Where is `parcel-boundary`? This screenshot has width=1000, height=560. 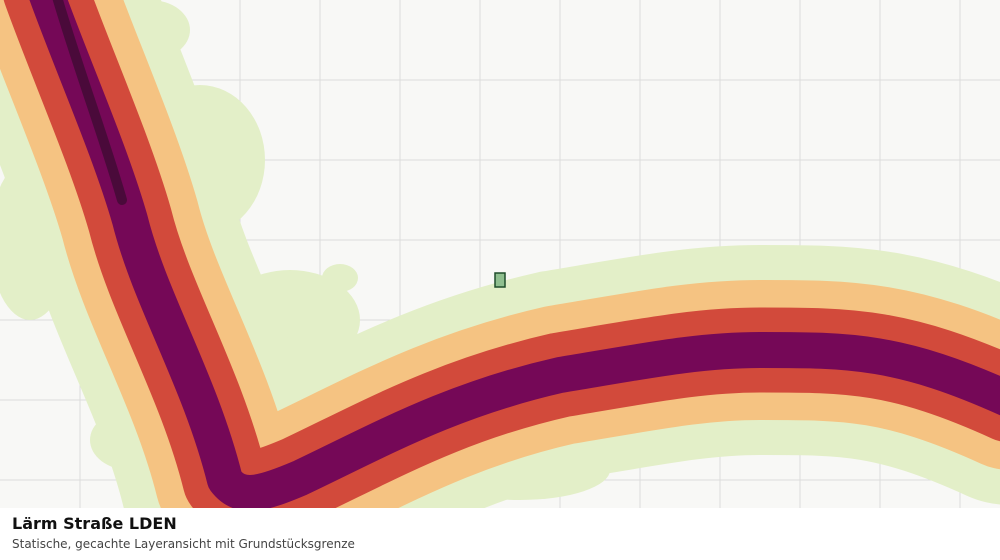
parcel-boundary is located at coordinates (500, 280).